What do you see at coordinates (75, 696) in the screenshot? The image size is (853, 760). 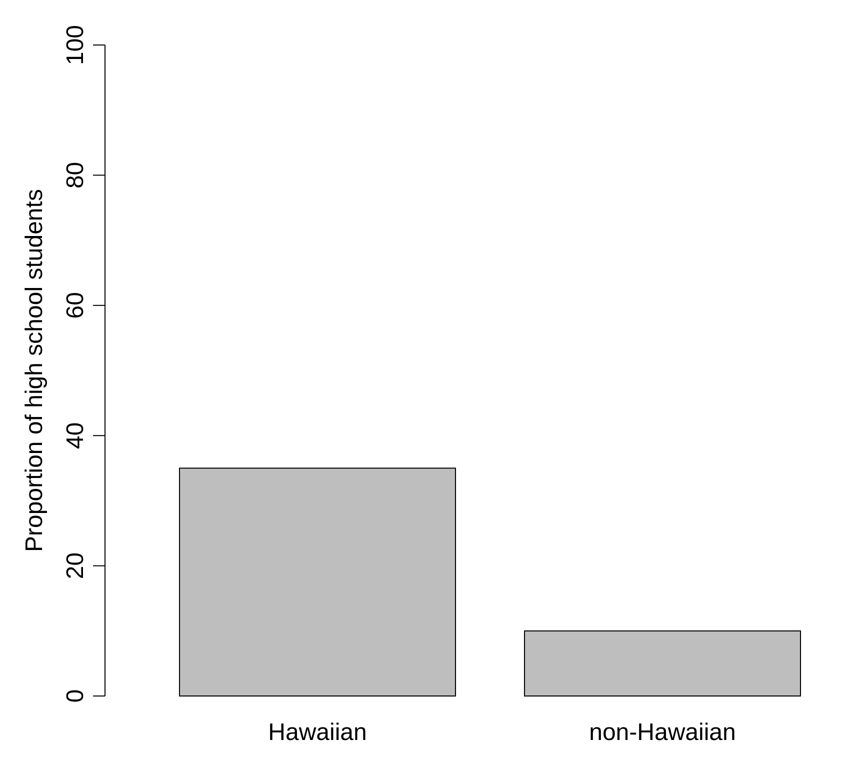 I see `y-tick-label: 0` at bounding box center [75, 696].